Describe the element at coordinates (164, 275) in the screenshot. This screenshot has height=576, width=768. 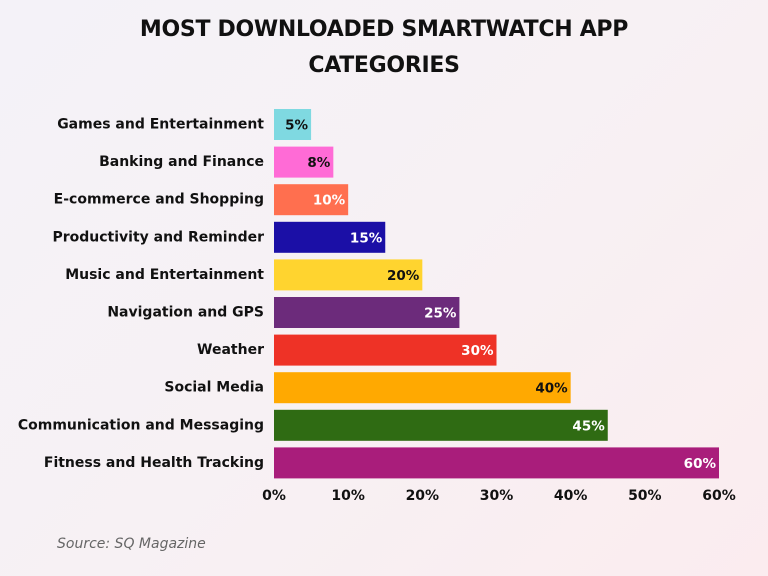
I see `y-tick-label: Music and Entertainment` at that location.